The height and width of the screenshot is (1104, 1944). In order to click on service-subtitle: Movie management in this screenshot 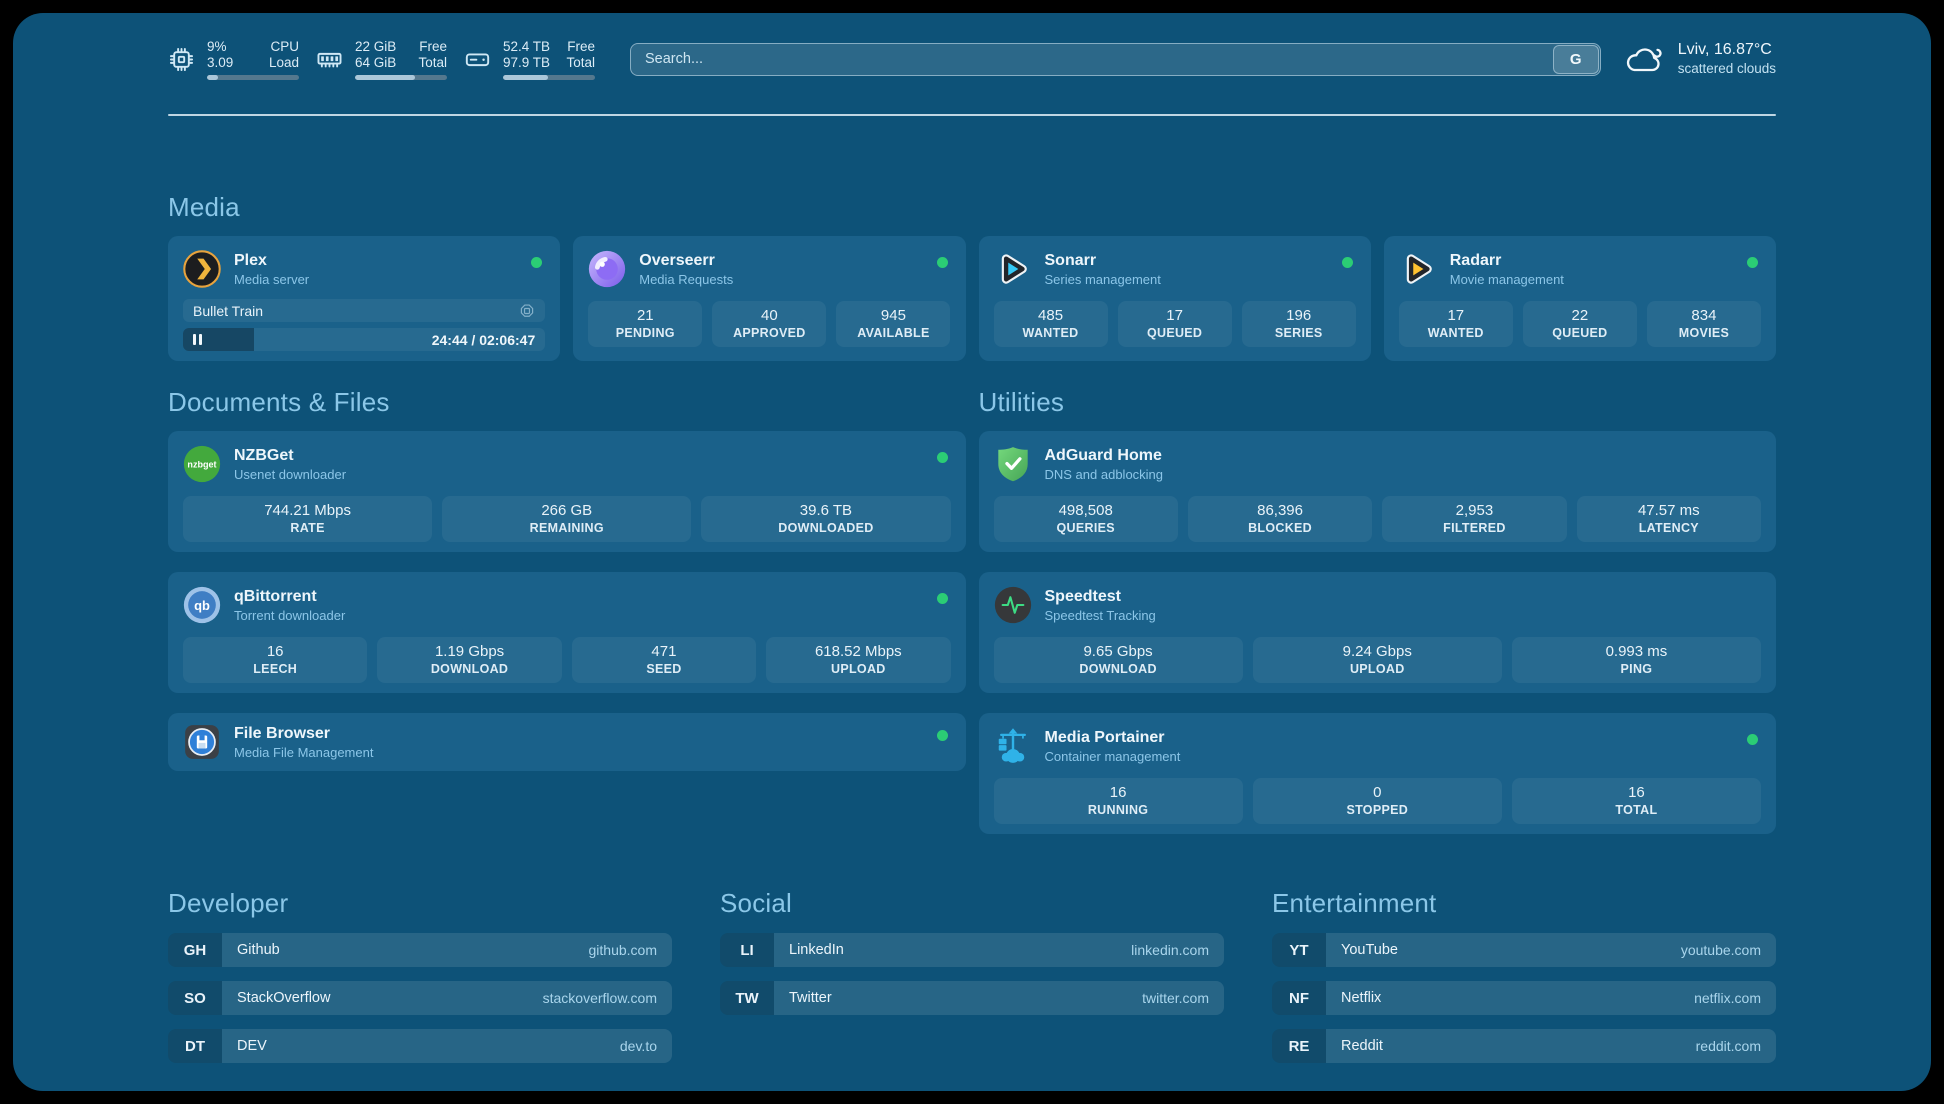, I will do `click(1506, 279)`.